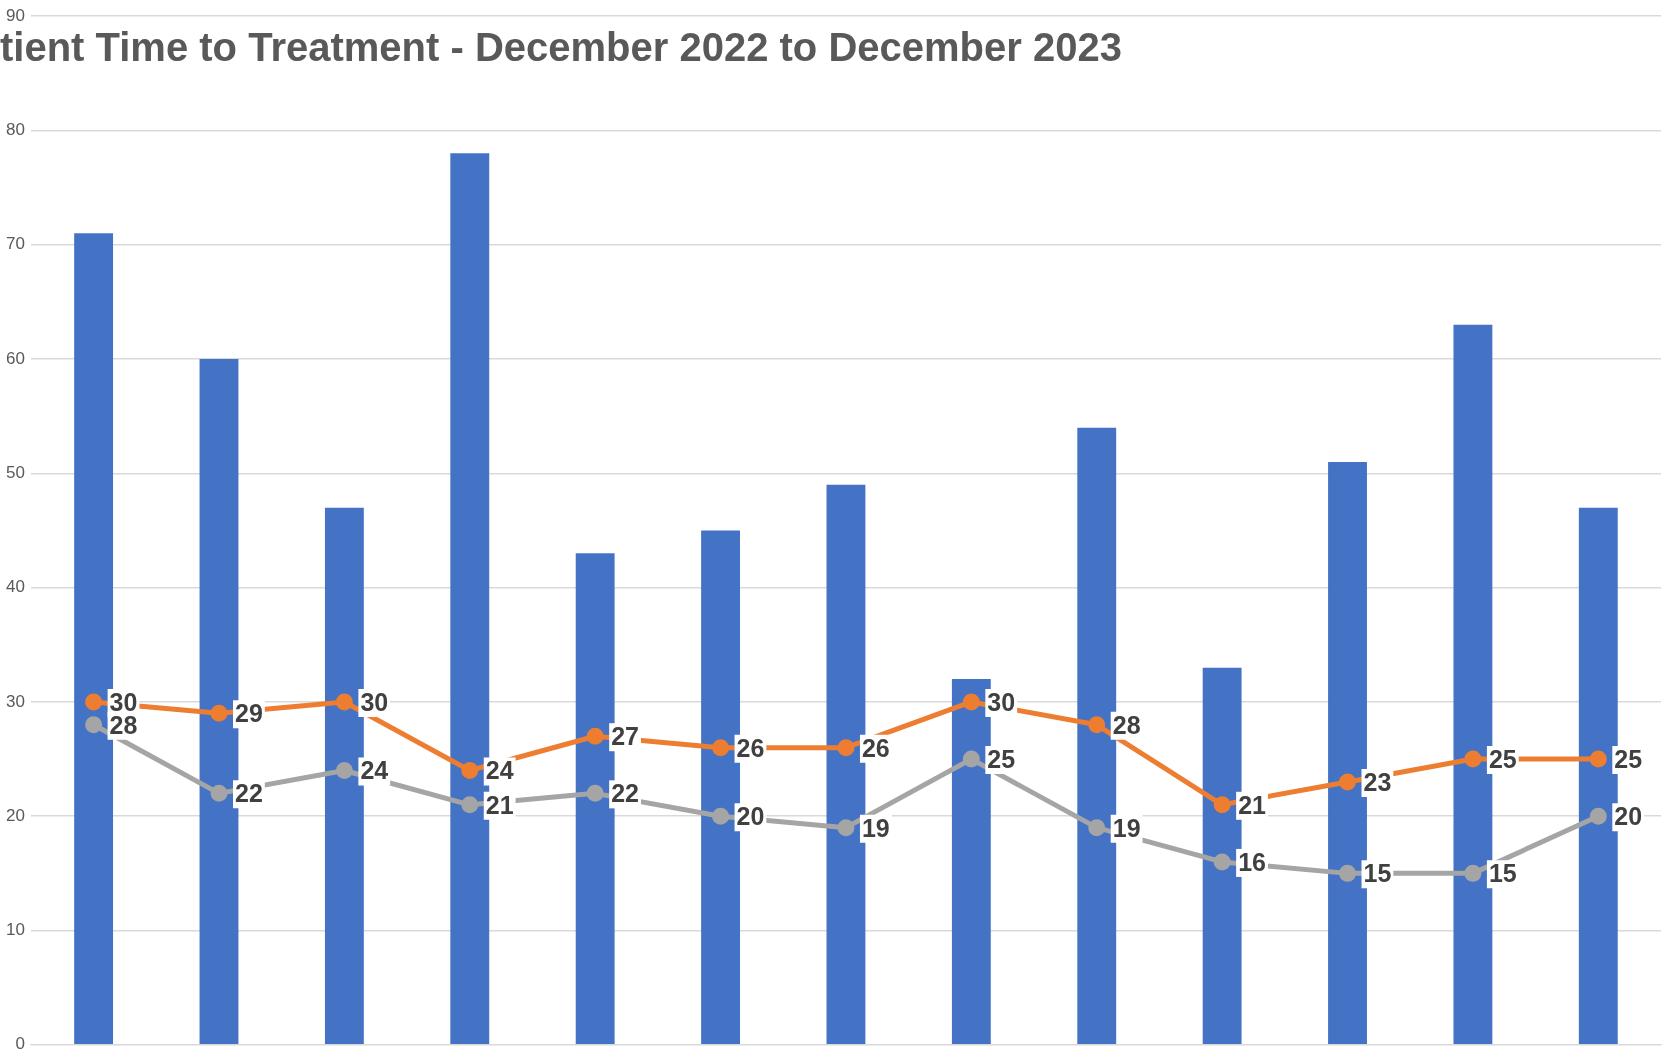 This screenshot has height=1061, width=1672. Describe the element at coordinates (15, 358) in the screenshot. I see `y-tick-label: 60` at that location.